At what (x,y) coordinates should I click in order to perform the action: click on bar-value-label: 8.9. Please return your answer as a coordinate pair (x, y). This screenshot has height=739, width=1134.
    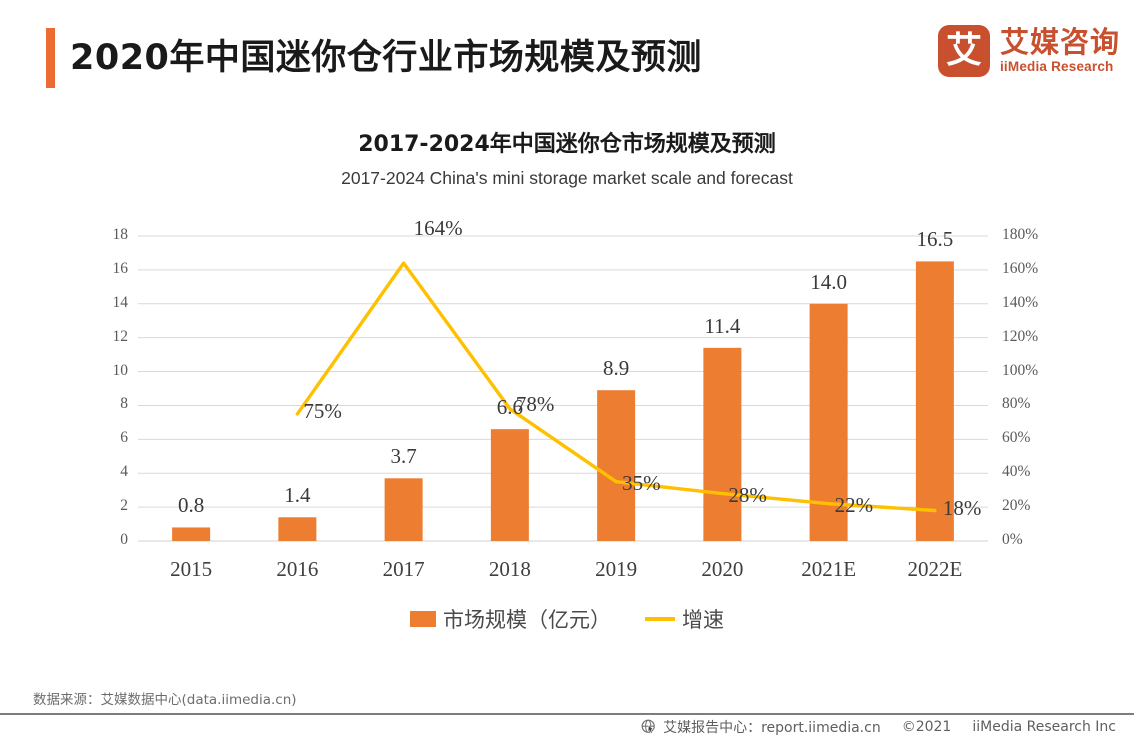
    Looking at the image, I should click on (616, 368).